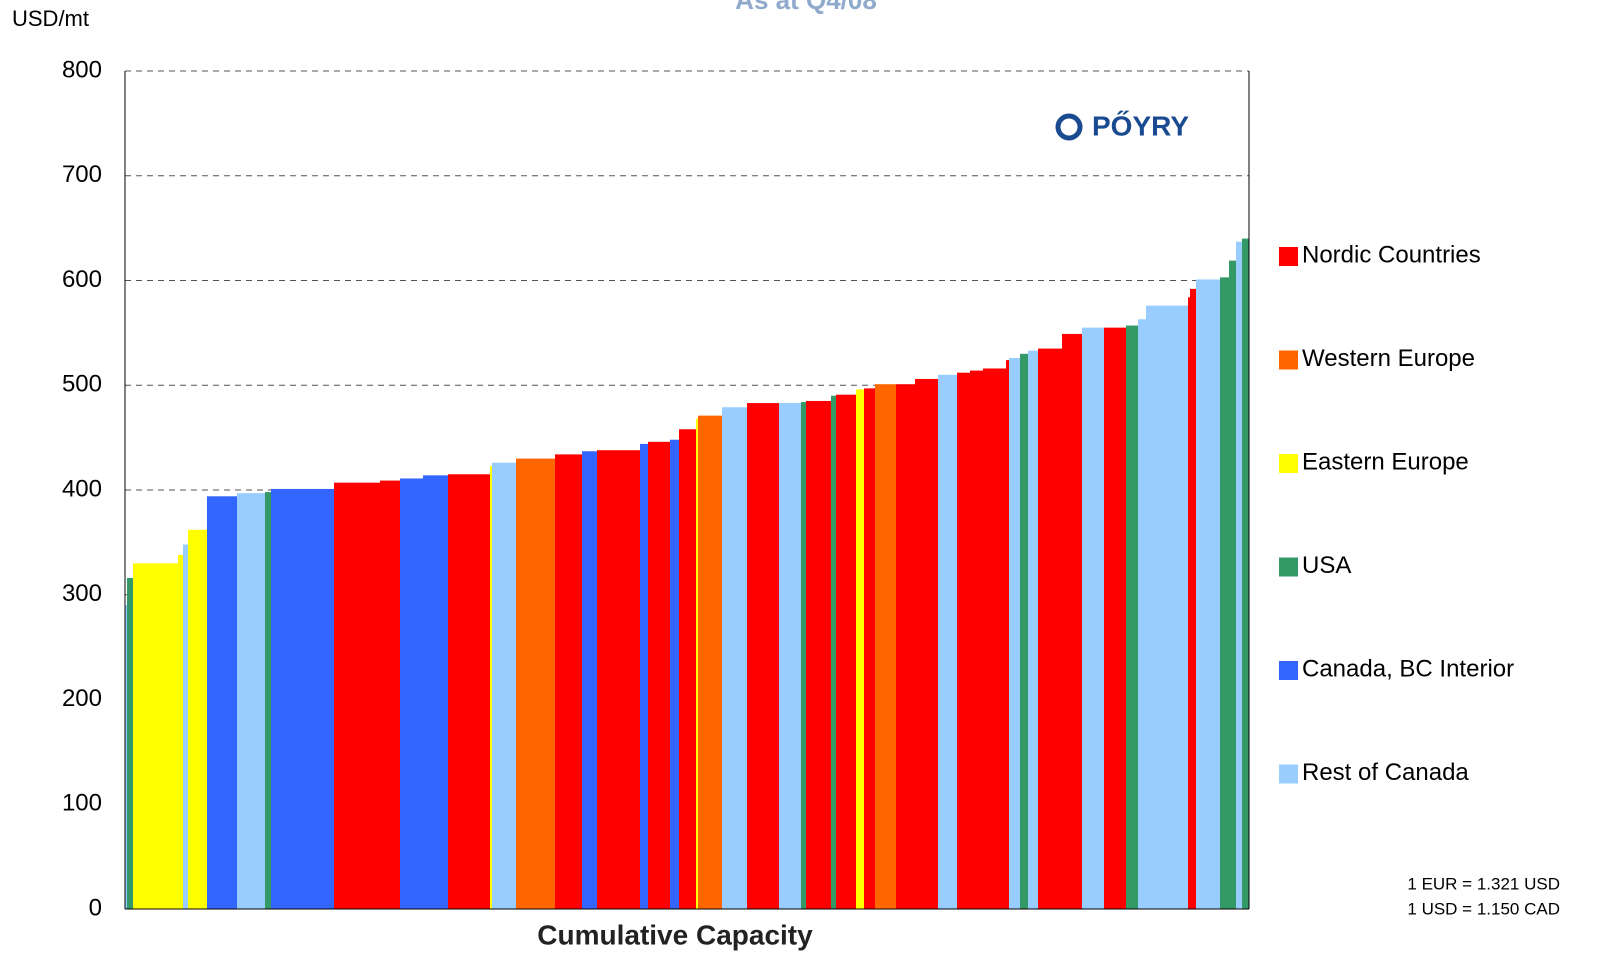  I want to click on logo: PŐYRY, so click(1122, 125).